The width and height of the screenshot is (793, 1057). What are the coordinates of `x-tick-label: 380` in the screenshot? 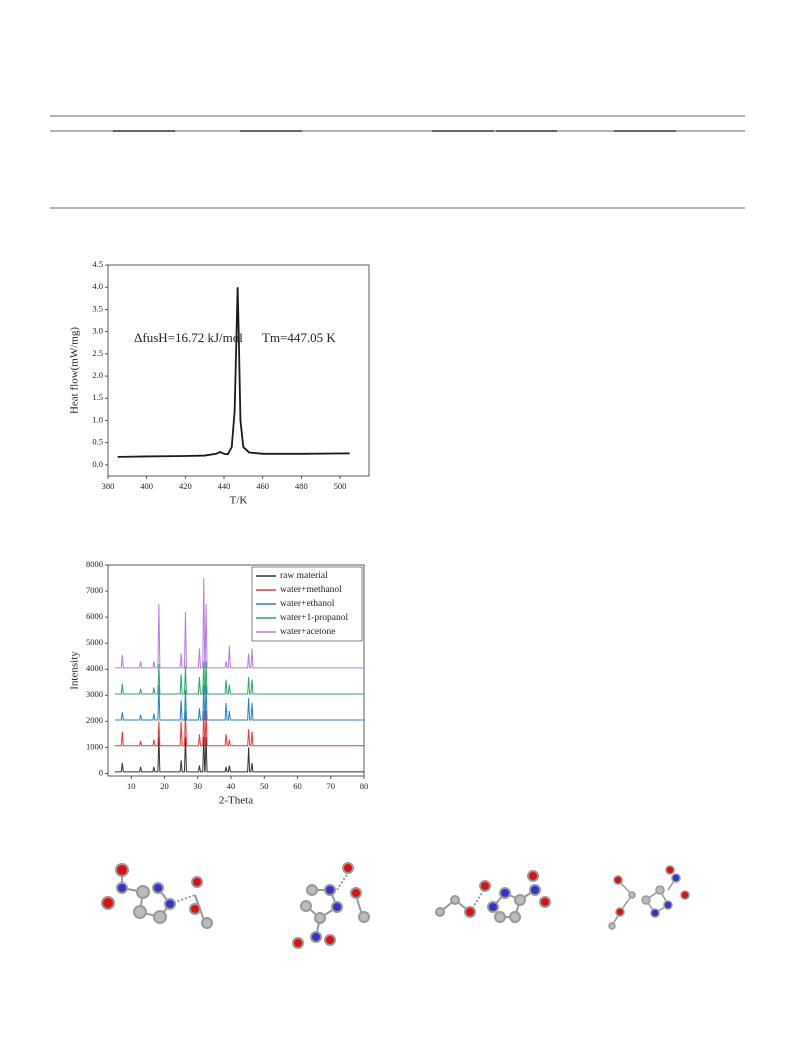 It's located at (108, 486).